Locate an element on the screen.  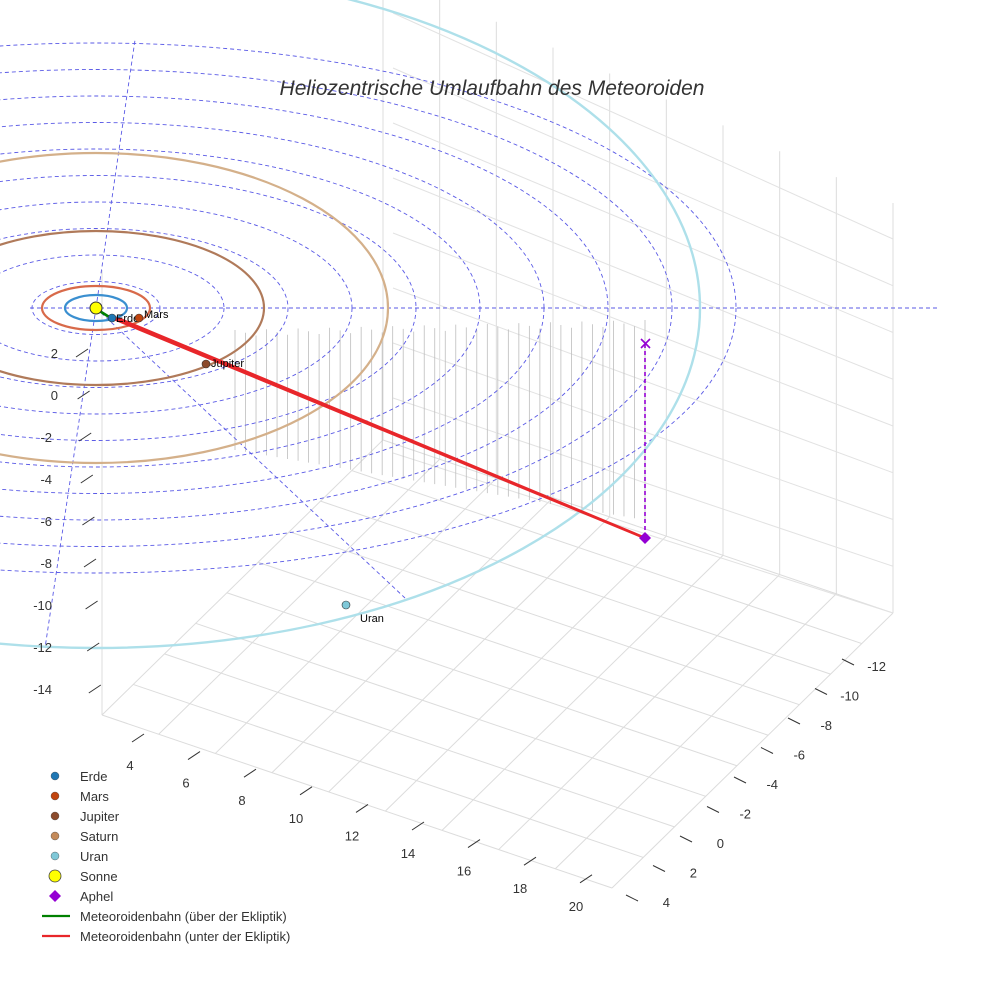
x-tick-label: 4 is located at coordinates (129, 765).